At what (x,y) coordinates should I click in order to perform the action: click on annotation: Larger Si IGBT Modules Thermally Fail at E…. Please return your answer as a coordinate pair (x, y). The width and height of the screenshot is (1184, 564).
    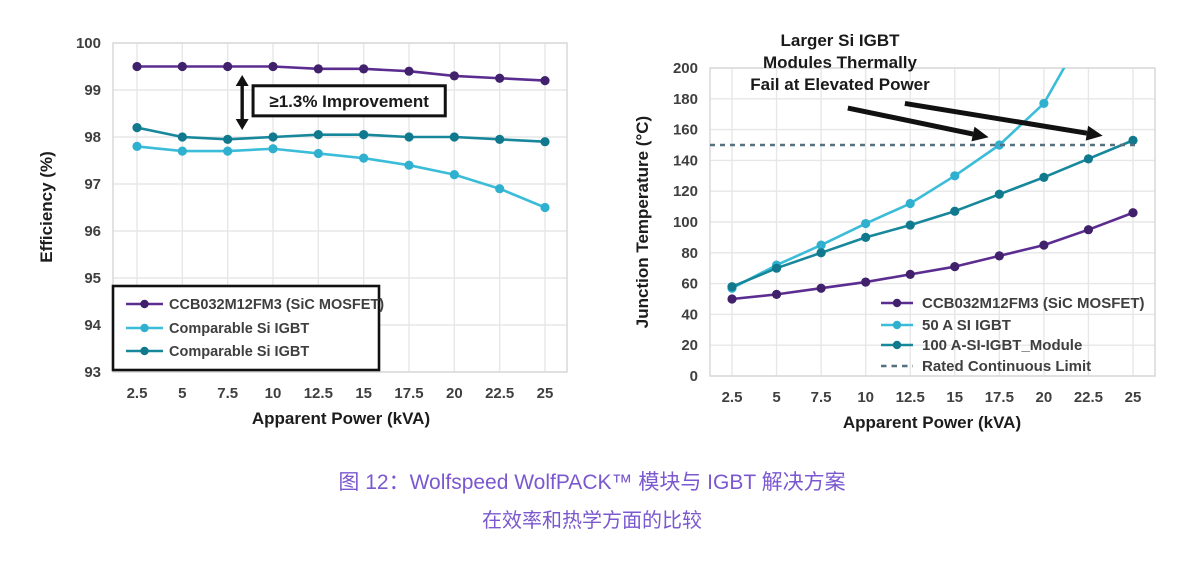
    Looking at the image, I should click on (926, 86).